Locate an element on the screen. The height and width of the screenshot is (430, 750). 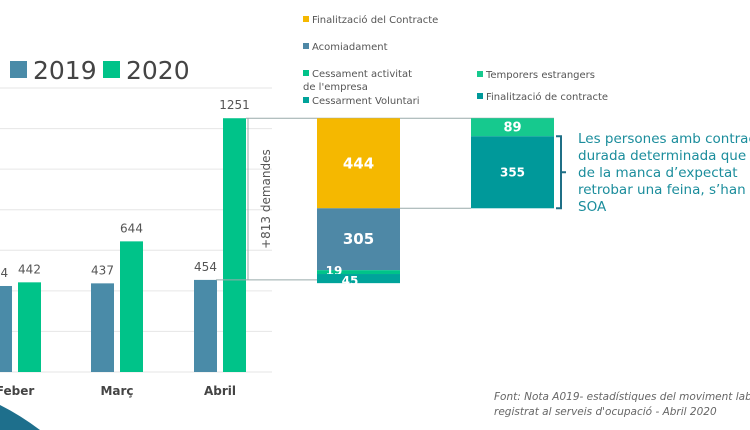
bar-2019-Març is located at coordinates (102, 327).